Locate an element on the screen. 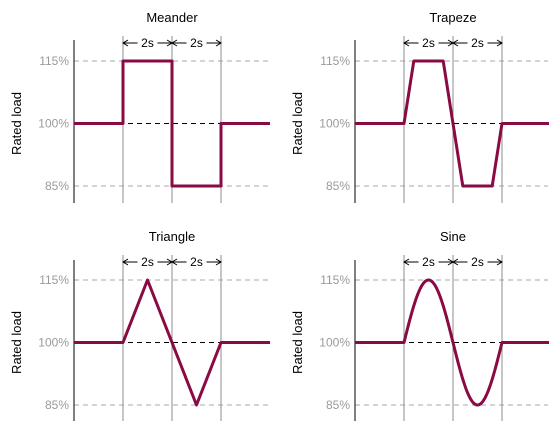  panel-title: Triangle is located at coordinates (172, 236).